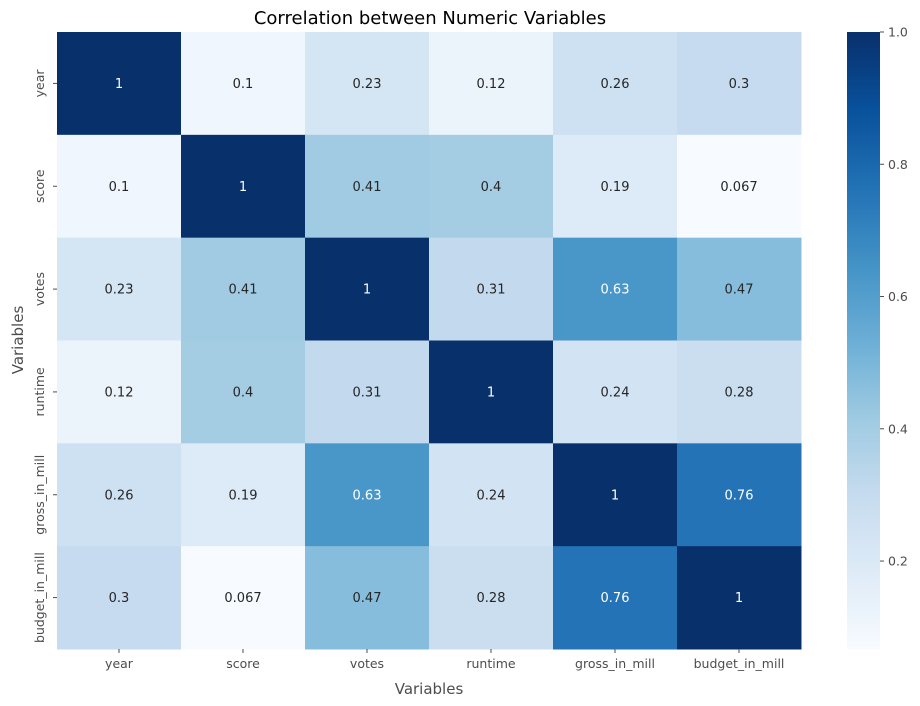  Describe the element at coordinates (898, 428) in the screenshot. I see `colorbar-tick-label: 0.4` at that location.